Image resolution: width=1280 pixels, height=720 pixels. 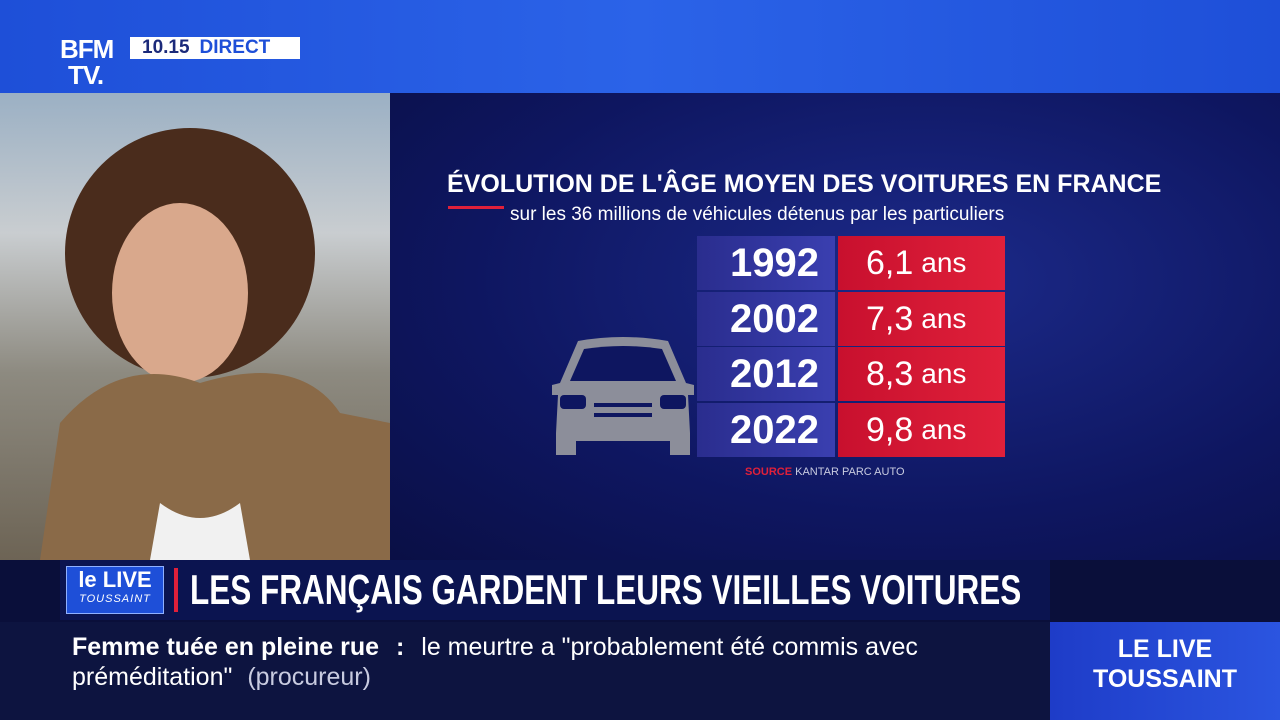 I want to click on value: 9,8, so click(x=890, y=429).